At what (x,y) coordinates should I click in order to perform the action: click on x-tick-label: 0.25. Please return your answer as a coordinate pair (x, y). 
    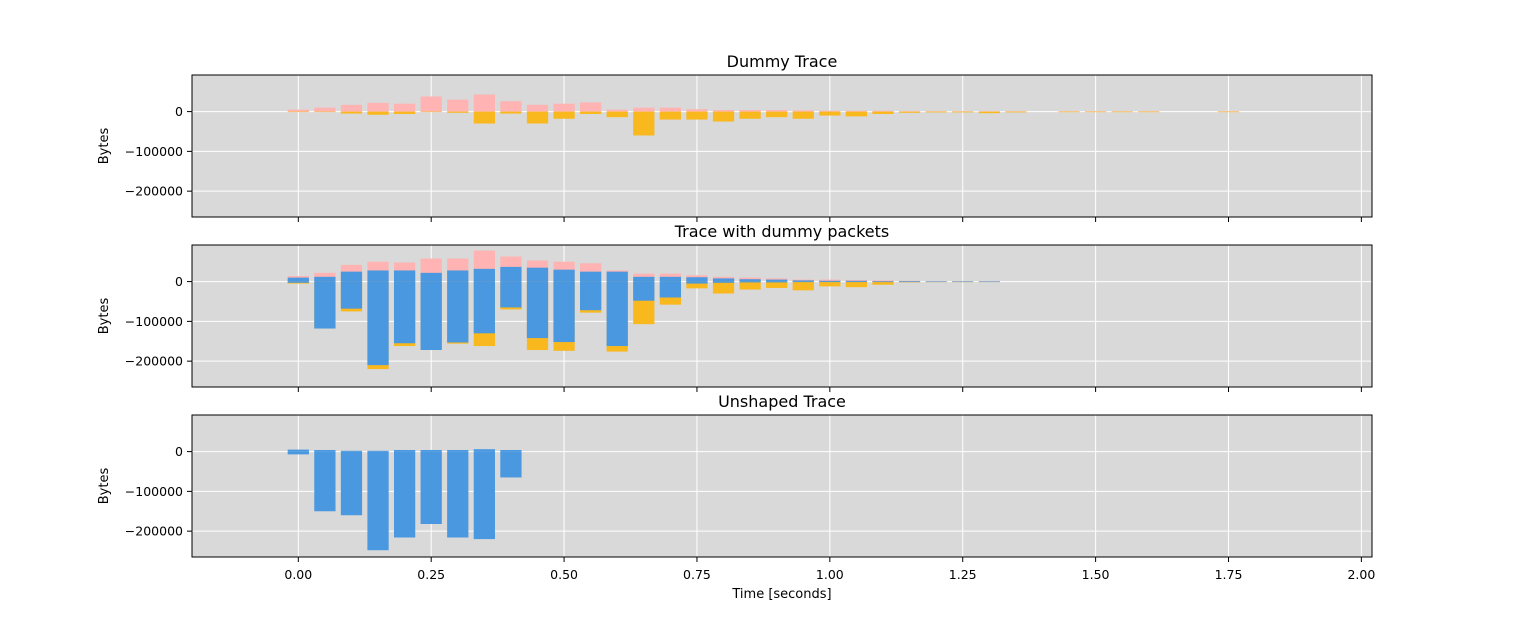
    Looking at the image, I should click on (431, 574).